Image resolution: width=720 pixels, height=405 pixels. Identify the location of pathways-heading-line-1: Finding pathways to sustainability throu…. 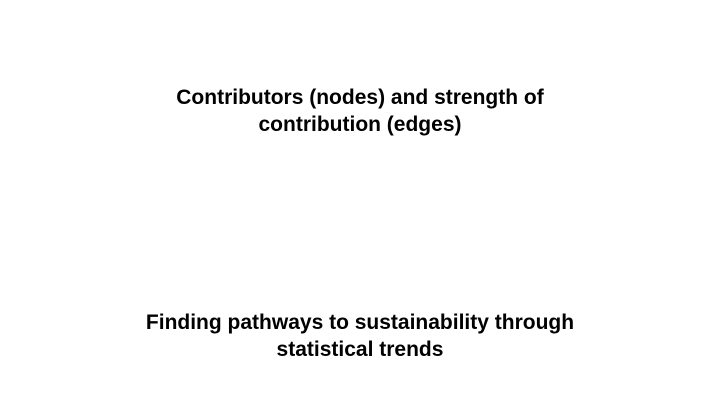
(360, 322).